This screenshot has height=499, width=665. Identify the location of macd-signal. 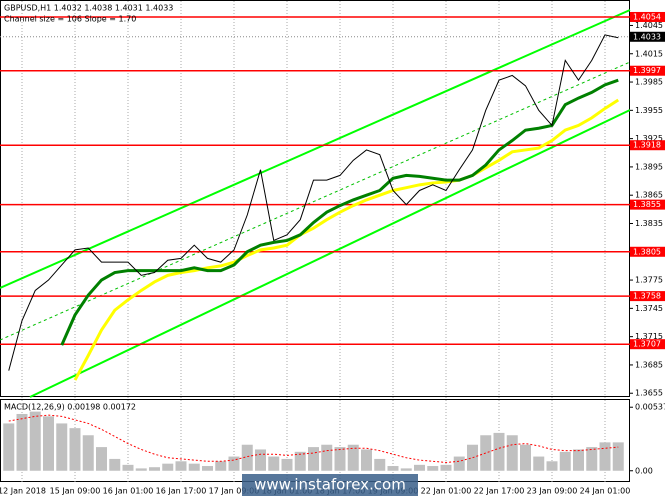
(313, 438).